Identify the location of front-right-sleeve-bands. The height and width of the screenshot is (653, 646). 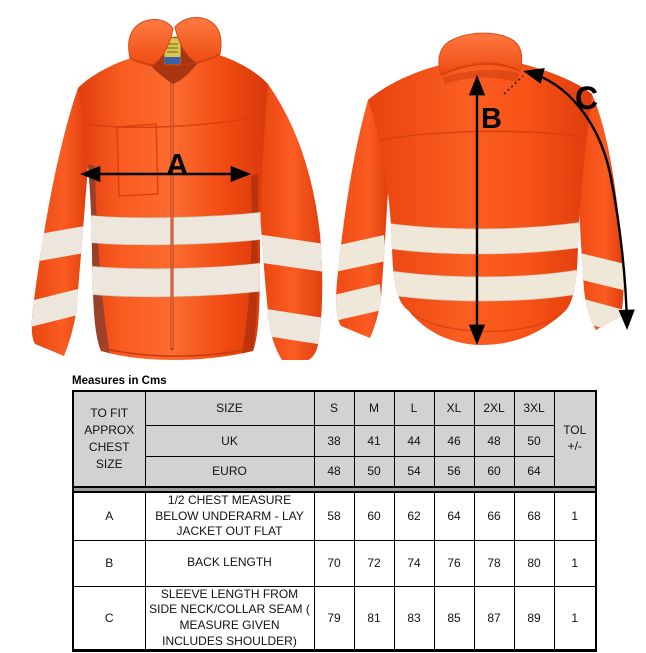
(290, 289).